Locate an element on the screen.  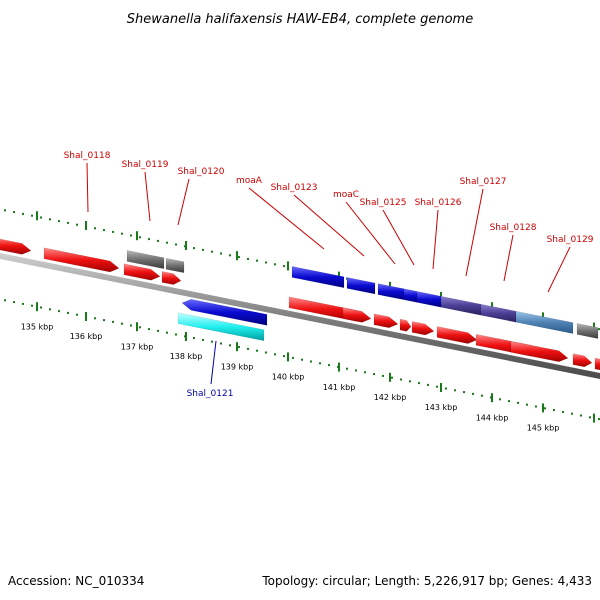
gene-label-forward: moaC is located at coordinates (346, 195).